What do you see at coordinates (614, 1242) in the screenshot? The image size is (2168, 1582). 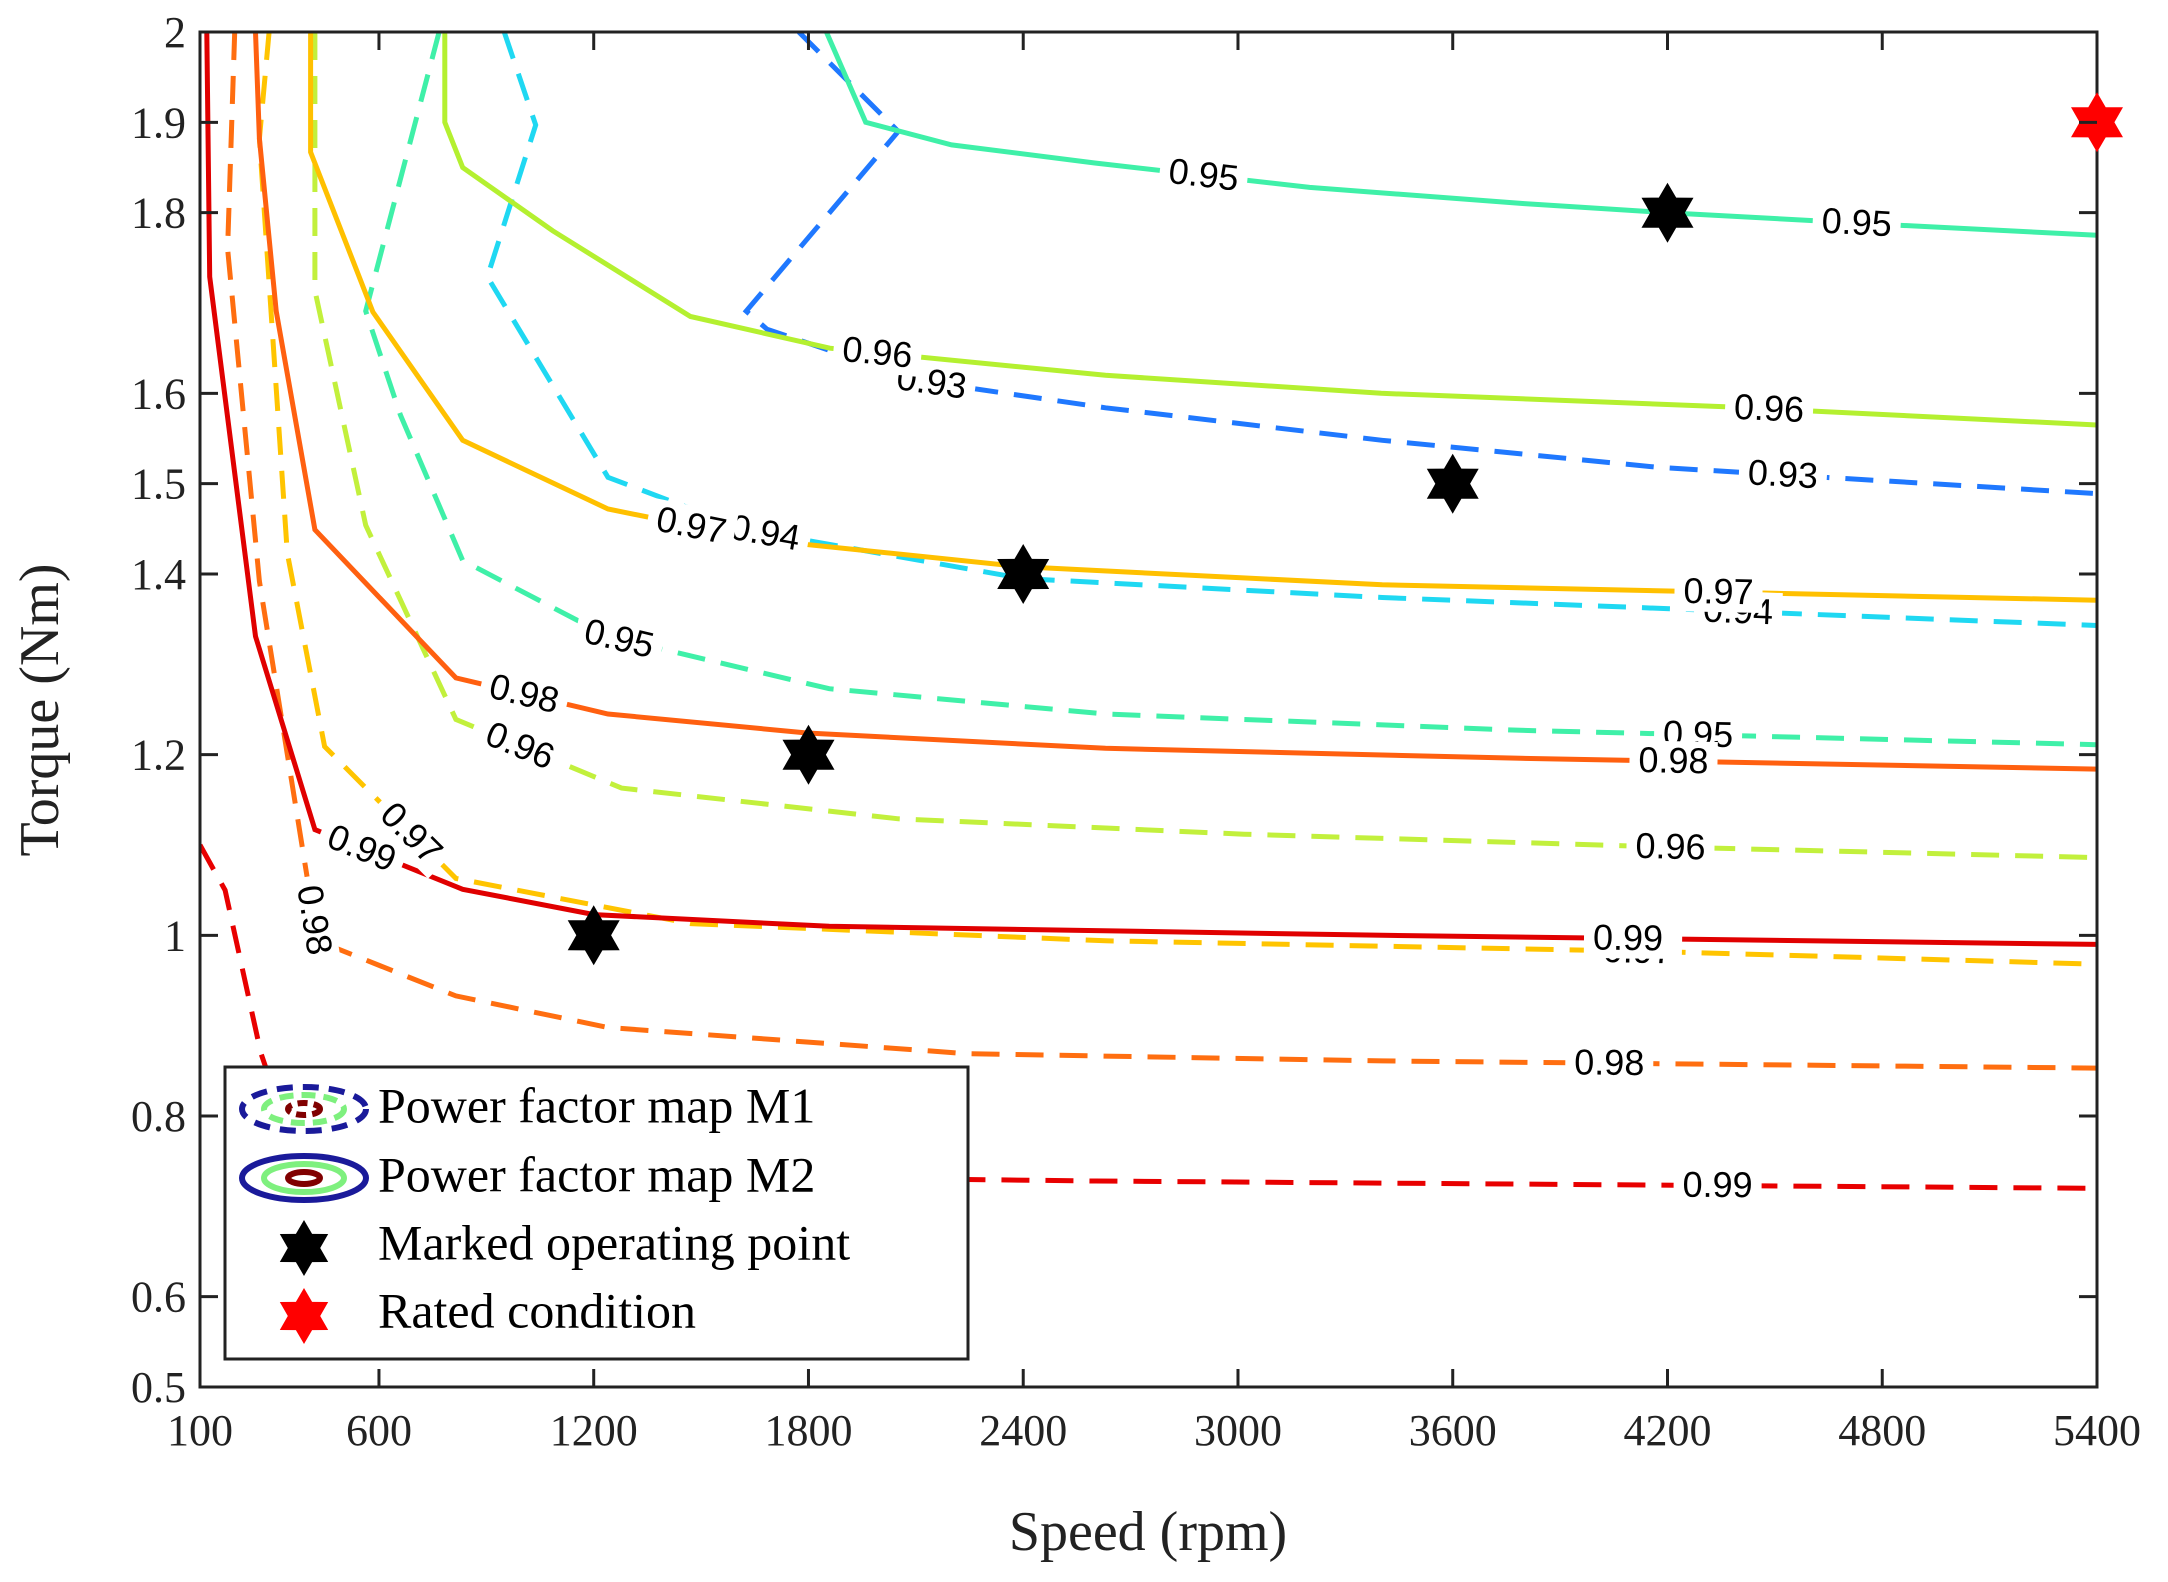 I see `legend-label: Marked operating point` at bounding box center [614, 1242].